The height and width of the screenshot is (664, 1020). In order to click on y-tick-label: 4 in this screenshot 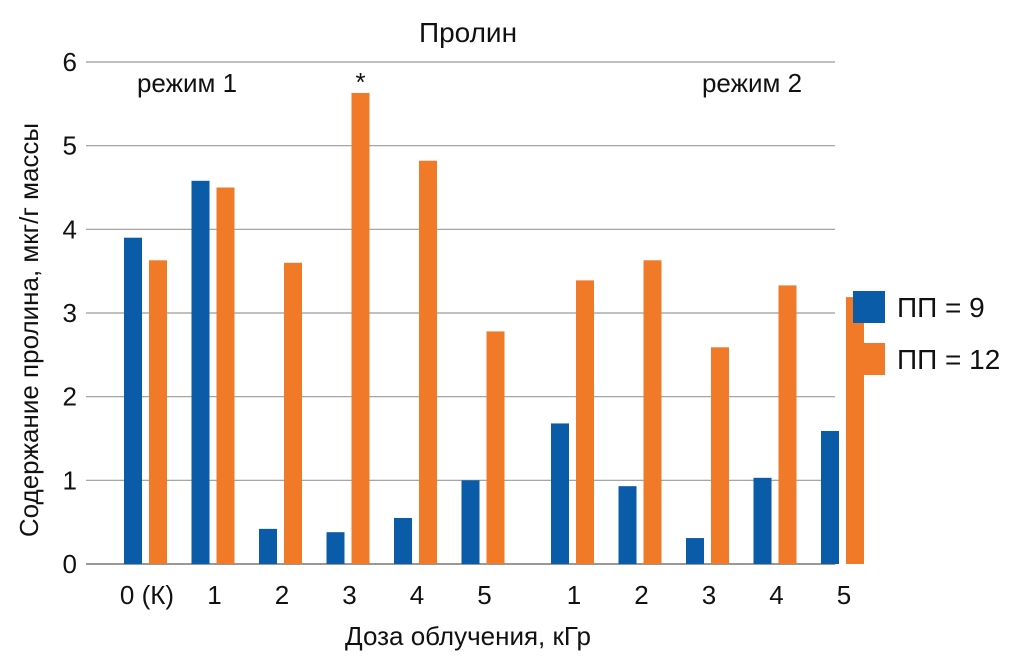, I will do `click(70, 229)`.